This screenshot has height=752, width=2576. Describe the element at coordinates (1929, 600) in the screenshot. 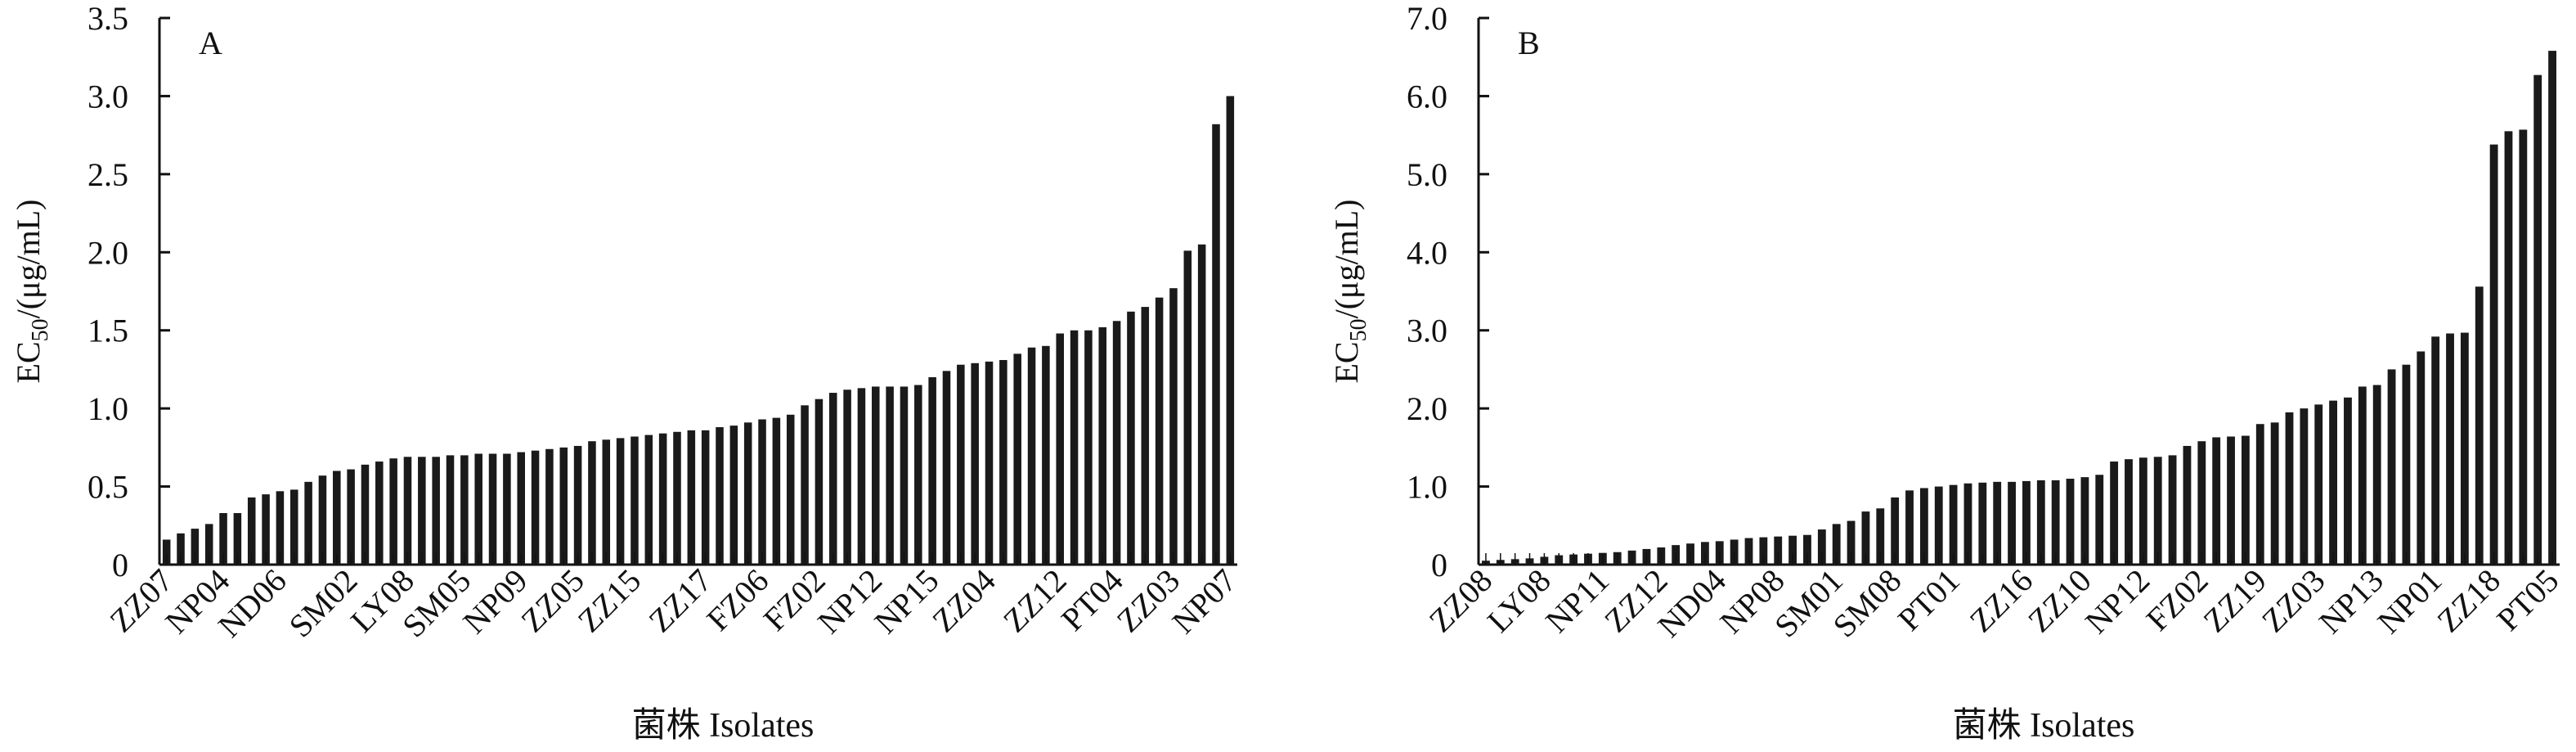

I see `x-tick-label: PT01` at that location.